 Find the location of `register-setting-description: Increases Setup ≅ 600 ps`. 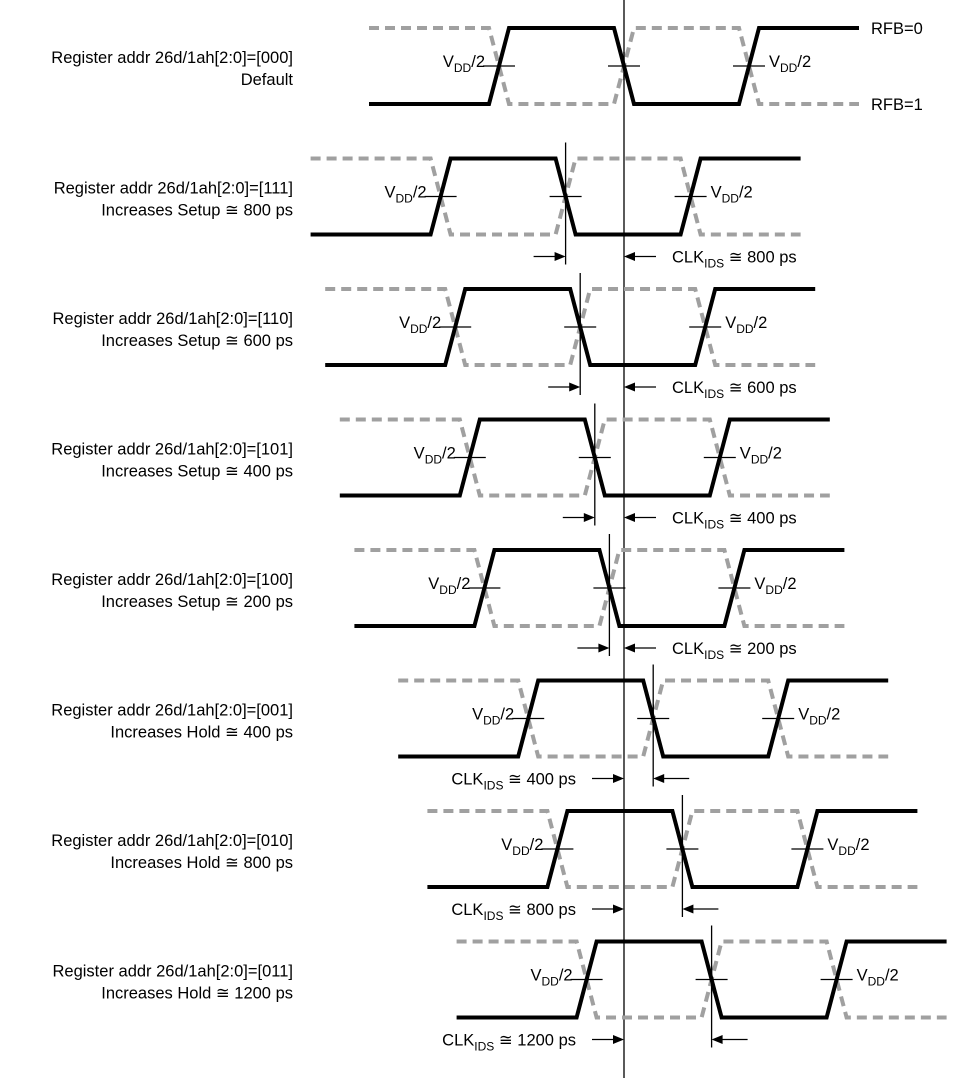

register-setting-description: Increases Setup ≅ 600 ps is located at coordinates (197, 341).